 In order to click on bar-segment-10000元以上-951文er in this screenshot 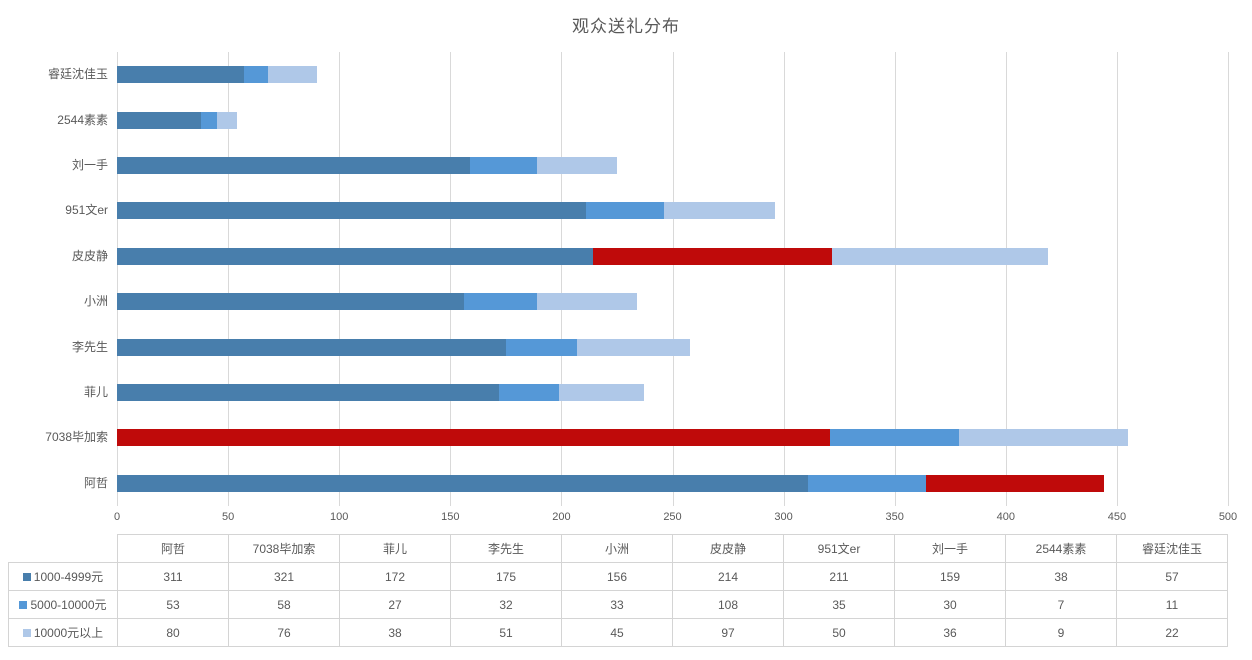, I will do `click(719, 211)`.